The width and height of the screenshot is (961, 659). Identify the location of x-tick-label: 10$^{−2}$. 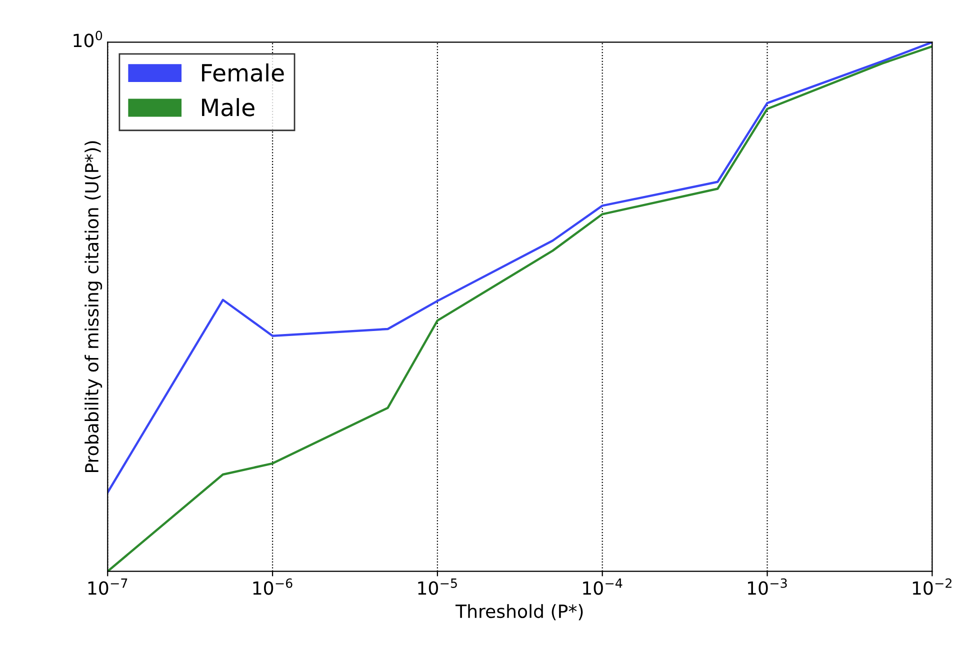
(932, 586).